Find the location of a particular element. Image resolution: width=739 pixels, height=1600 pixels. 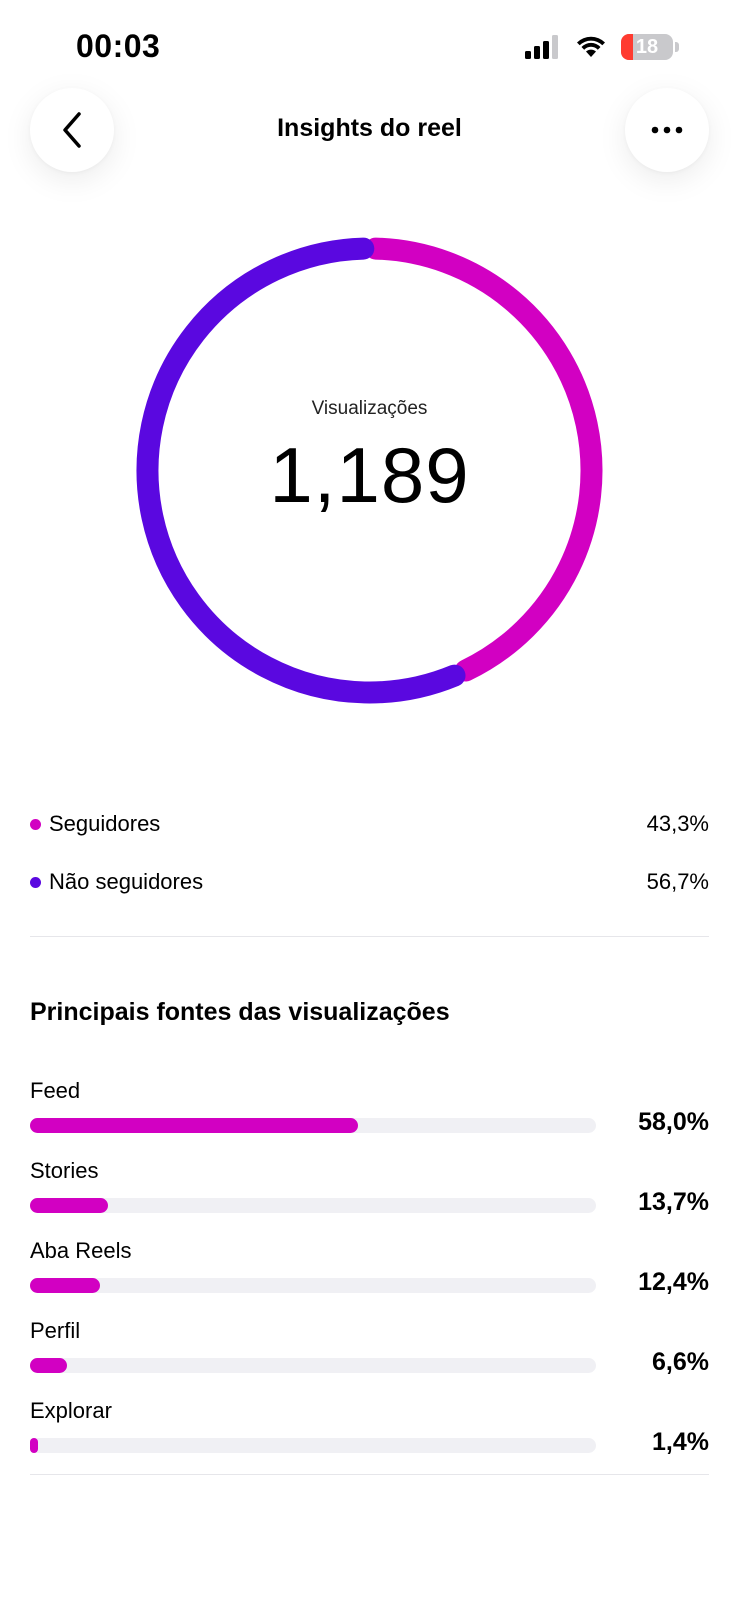

sources-title: Principais fontes das visualizações is located at coordinates (240, 1012).